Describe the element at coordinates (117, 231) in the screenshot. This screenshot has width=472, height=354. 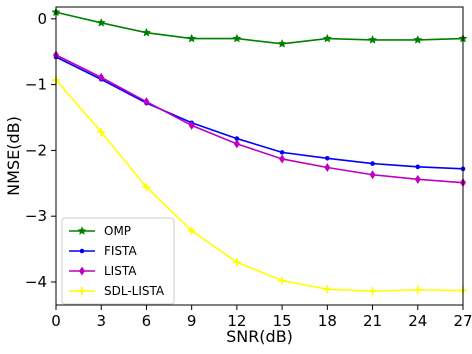
I see `legend-label: OMP` at that location.